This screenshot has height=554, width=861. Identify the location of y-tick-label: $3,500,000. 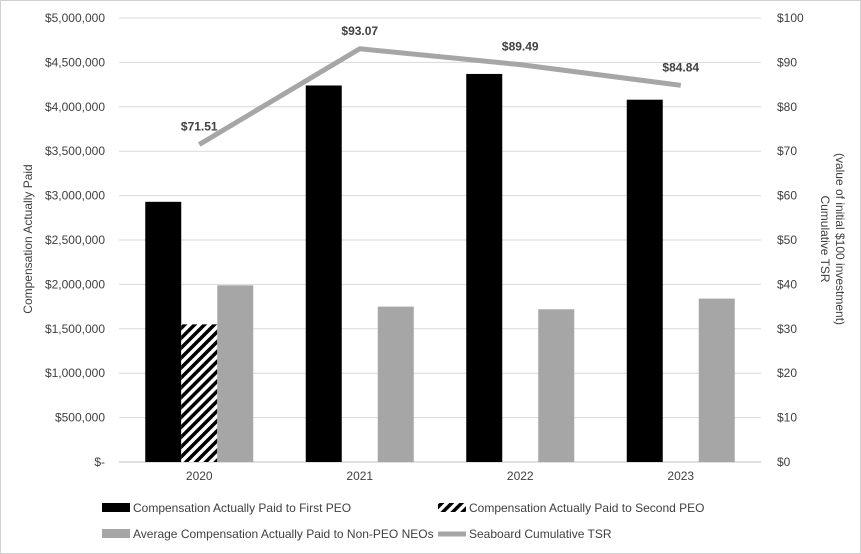
(75, 151).